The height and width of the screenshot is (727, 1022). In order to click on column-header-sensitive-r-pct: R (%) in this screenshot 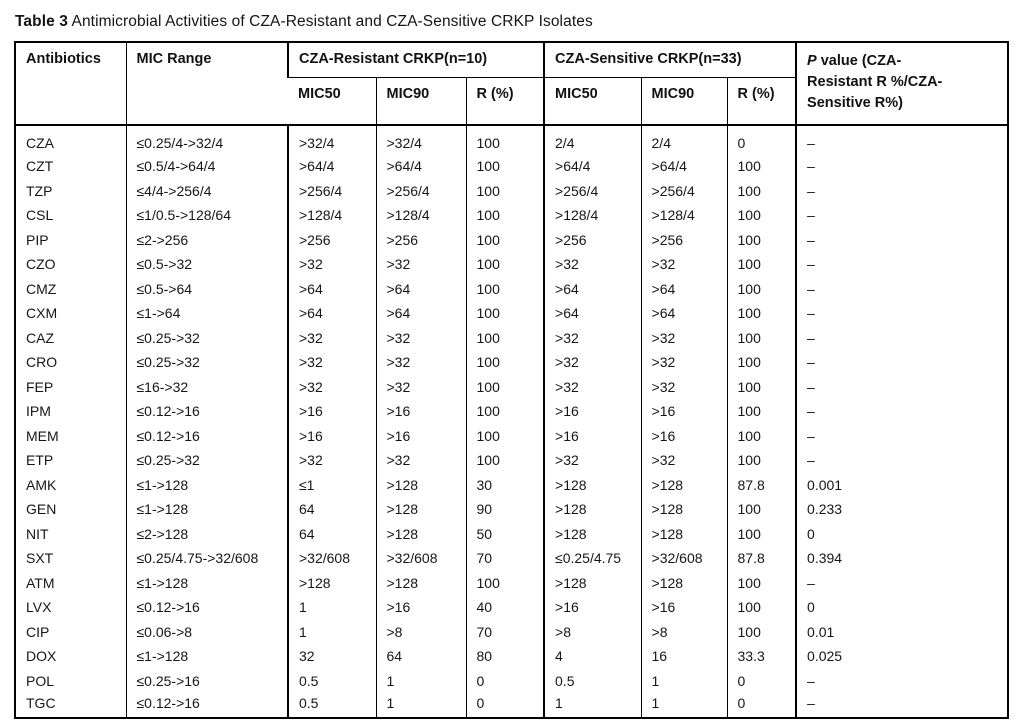, I will do `click(761, 101)`.